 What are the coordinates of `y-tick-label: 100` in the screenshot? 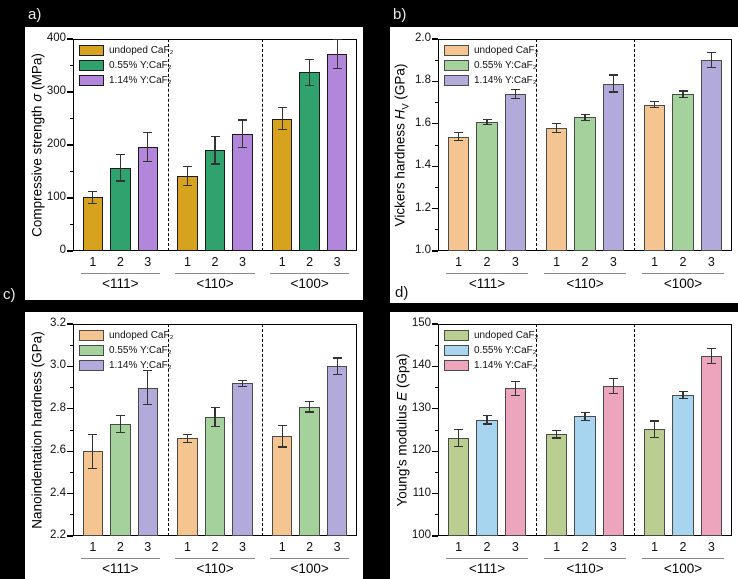 It's located at (56, 197).